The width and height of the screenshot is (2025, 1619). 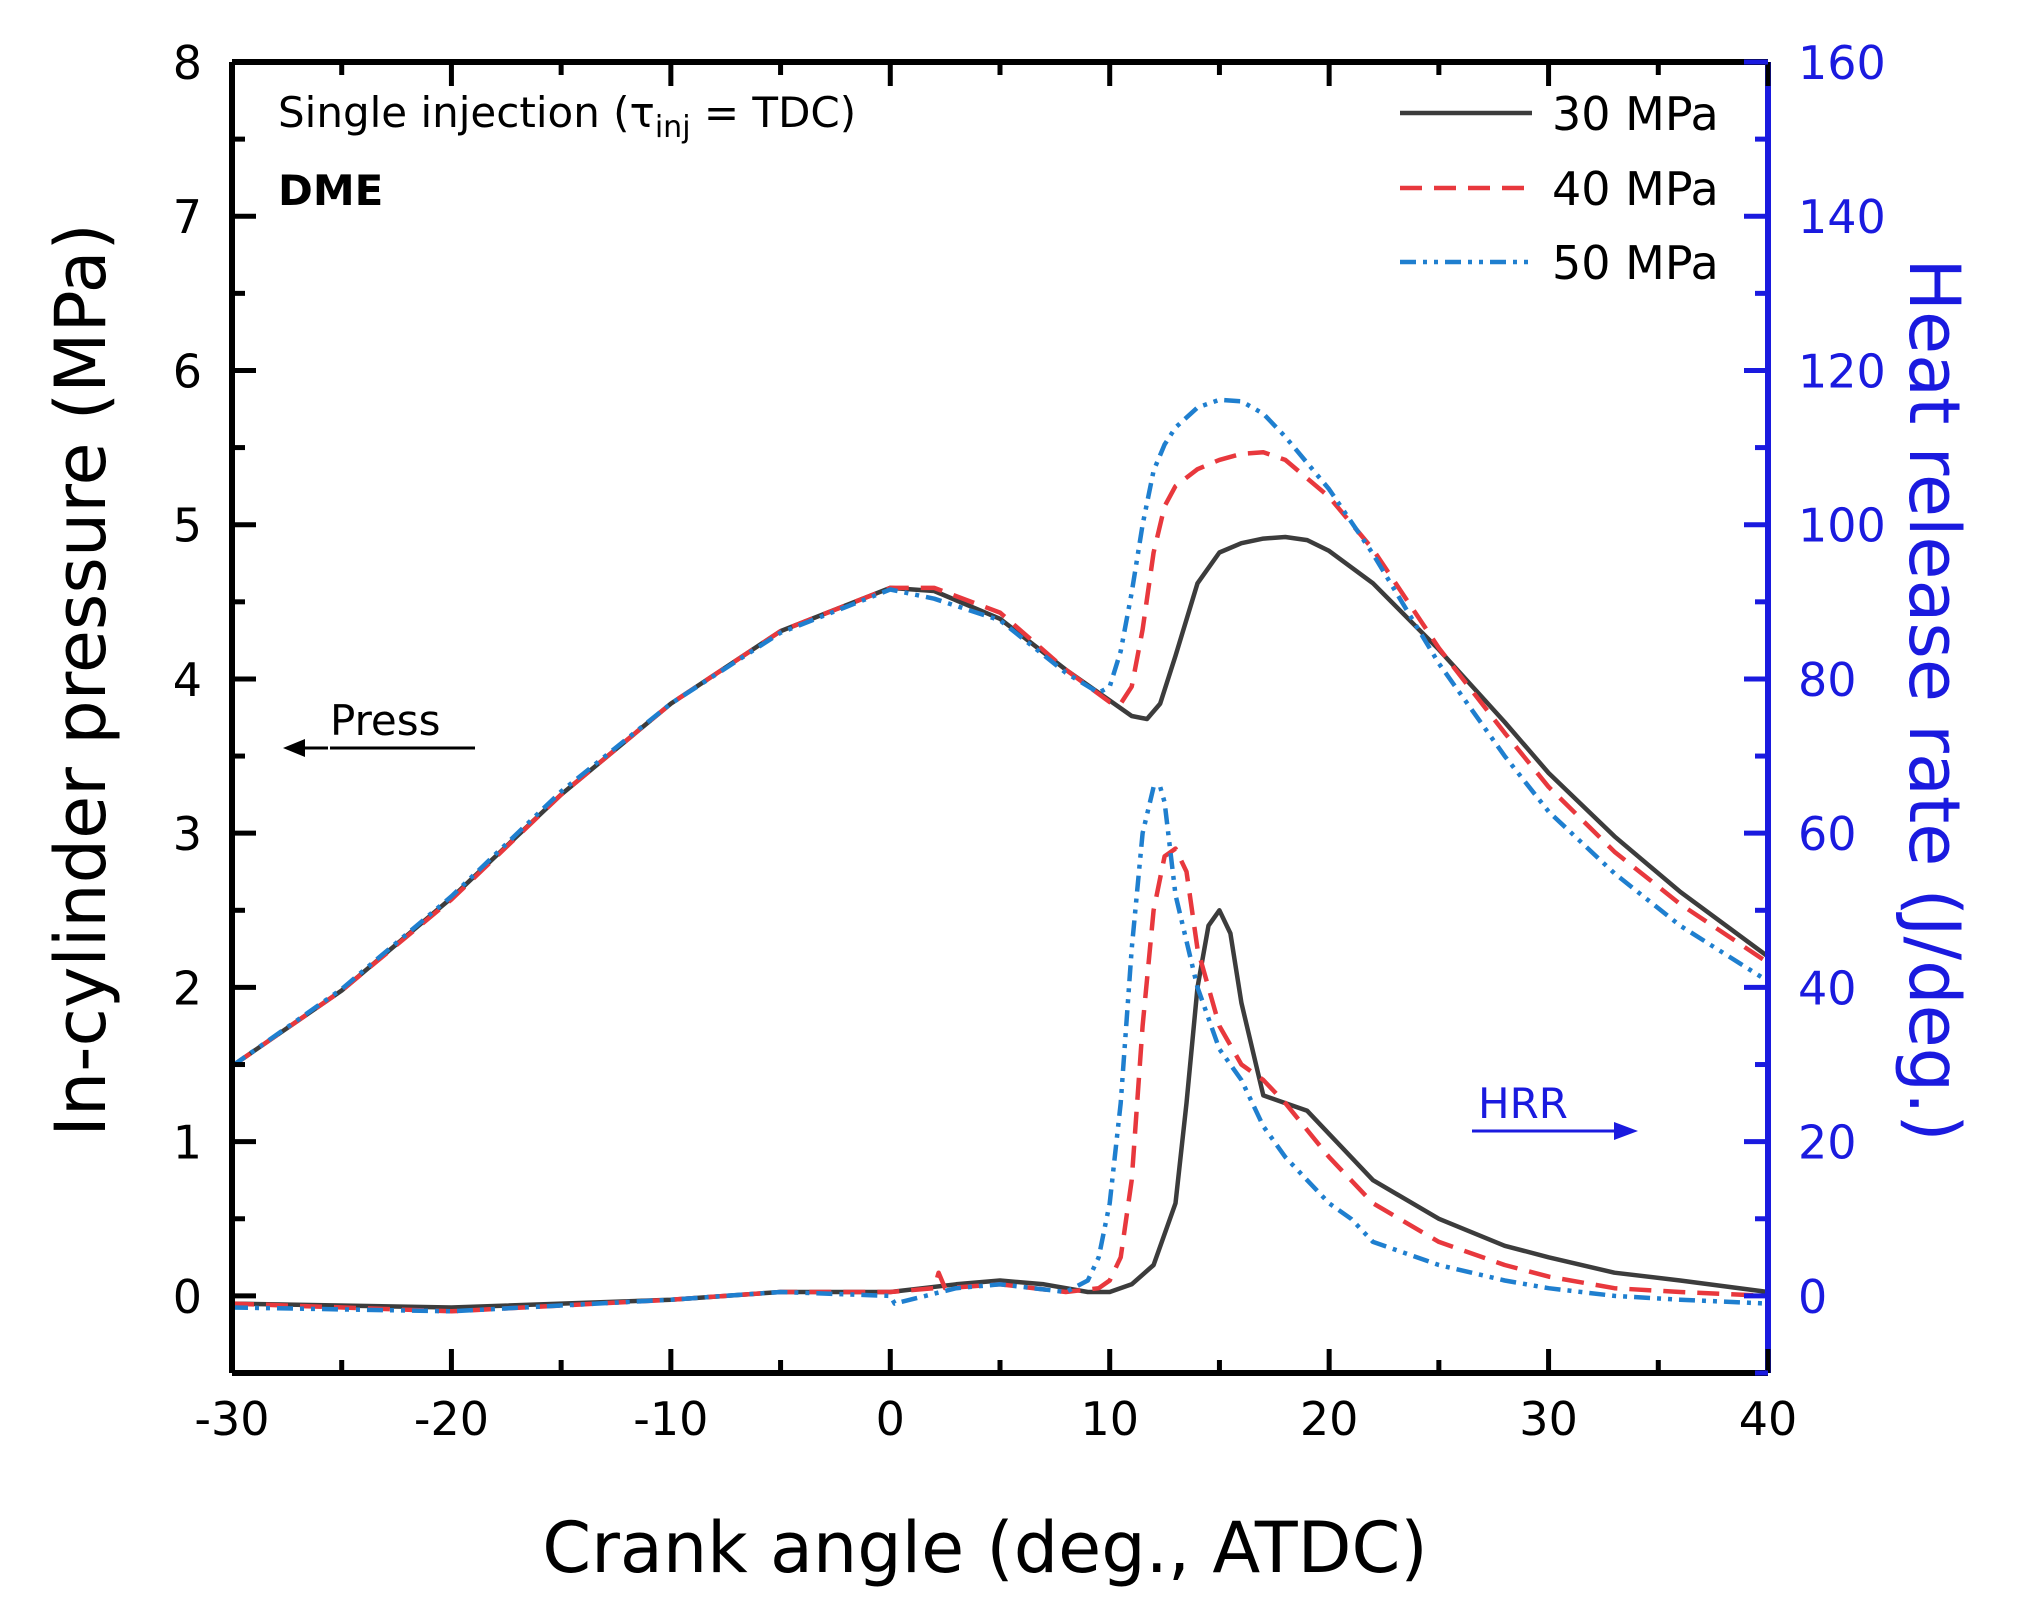 I want to click on y2-tick-label: 20, so click(x=1827, y=1143).